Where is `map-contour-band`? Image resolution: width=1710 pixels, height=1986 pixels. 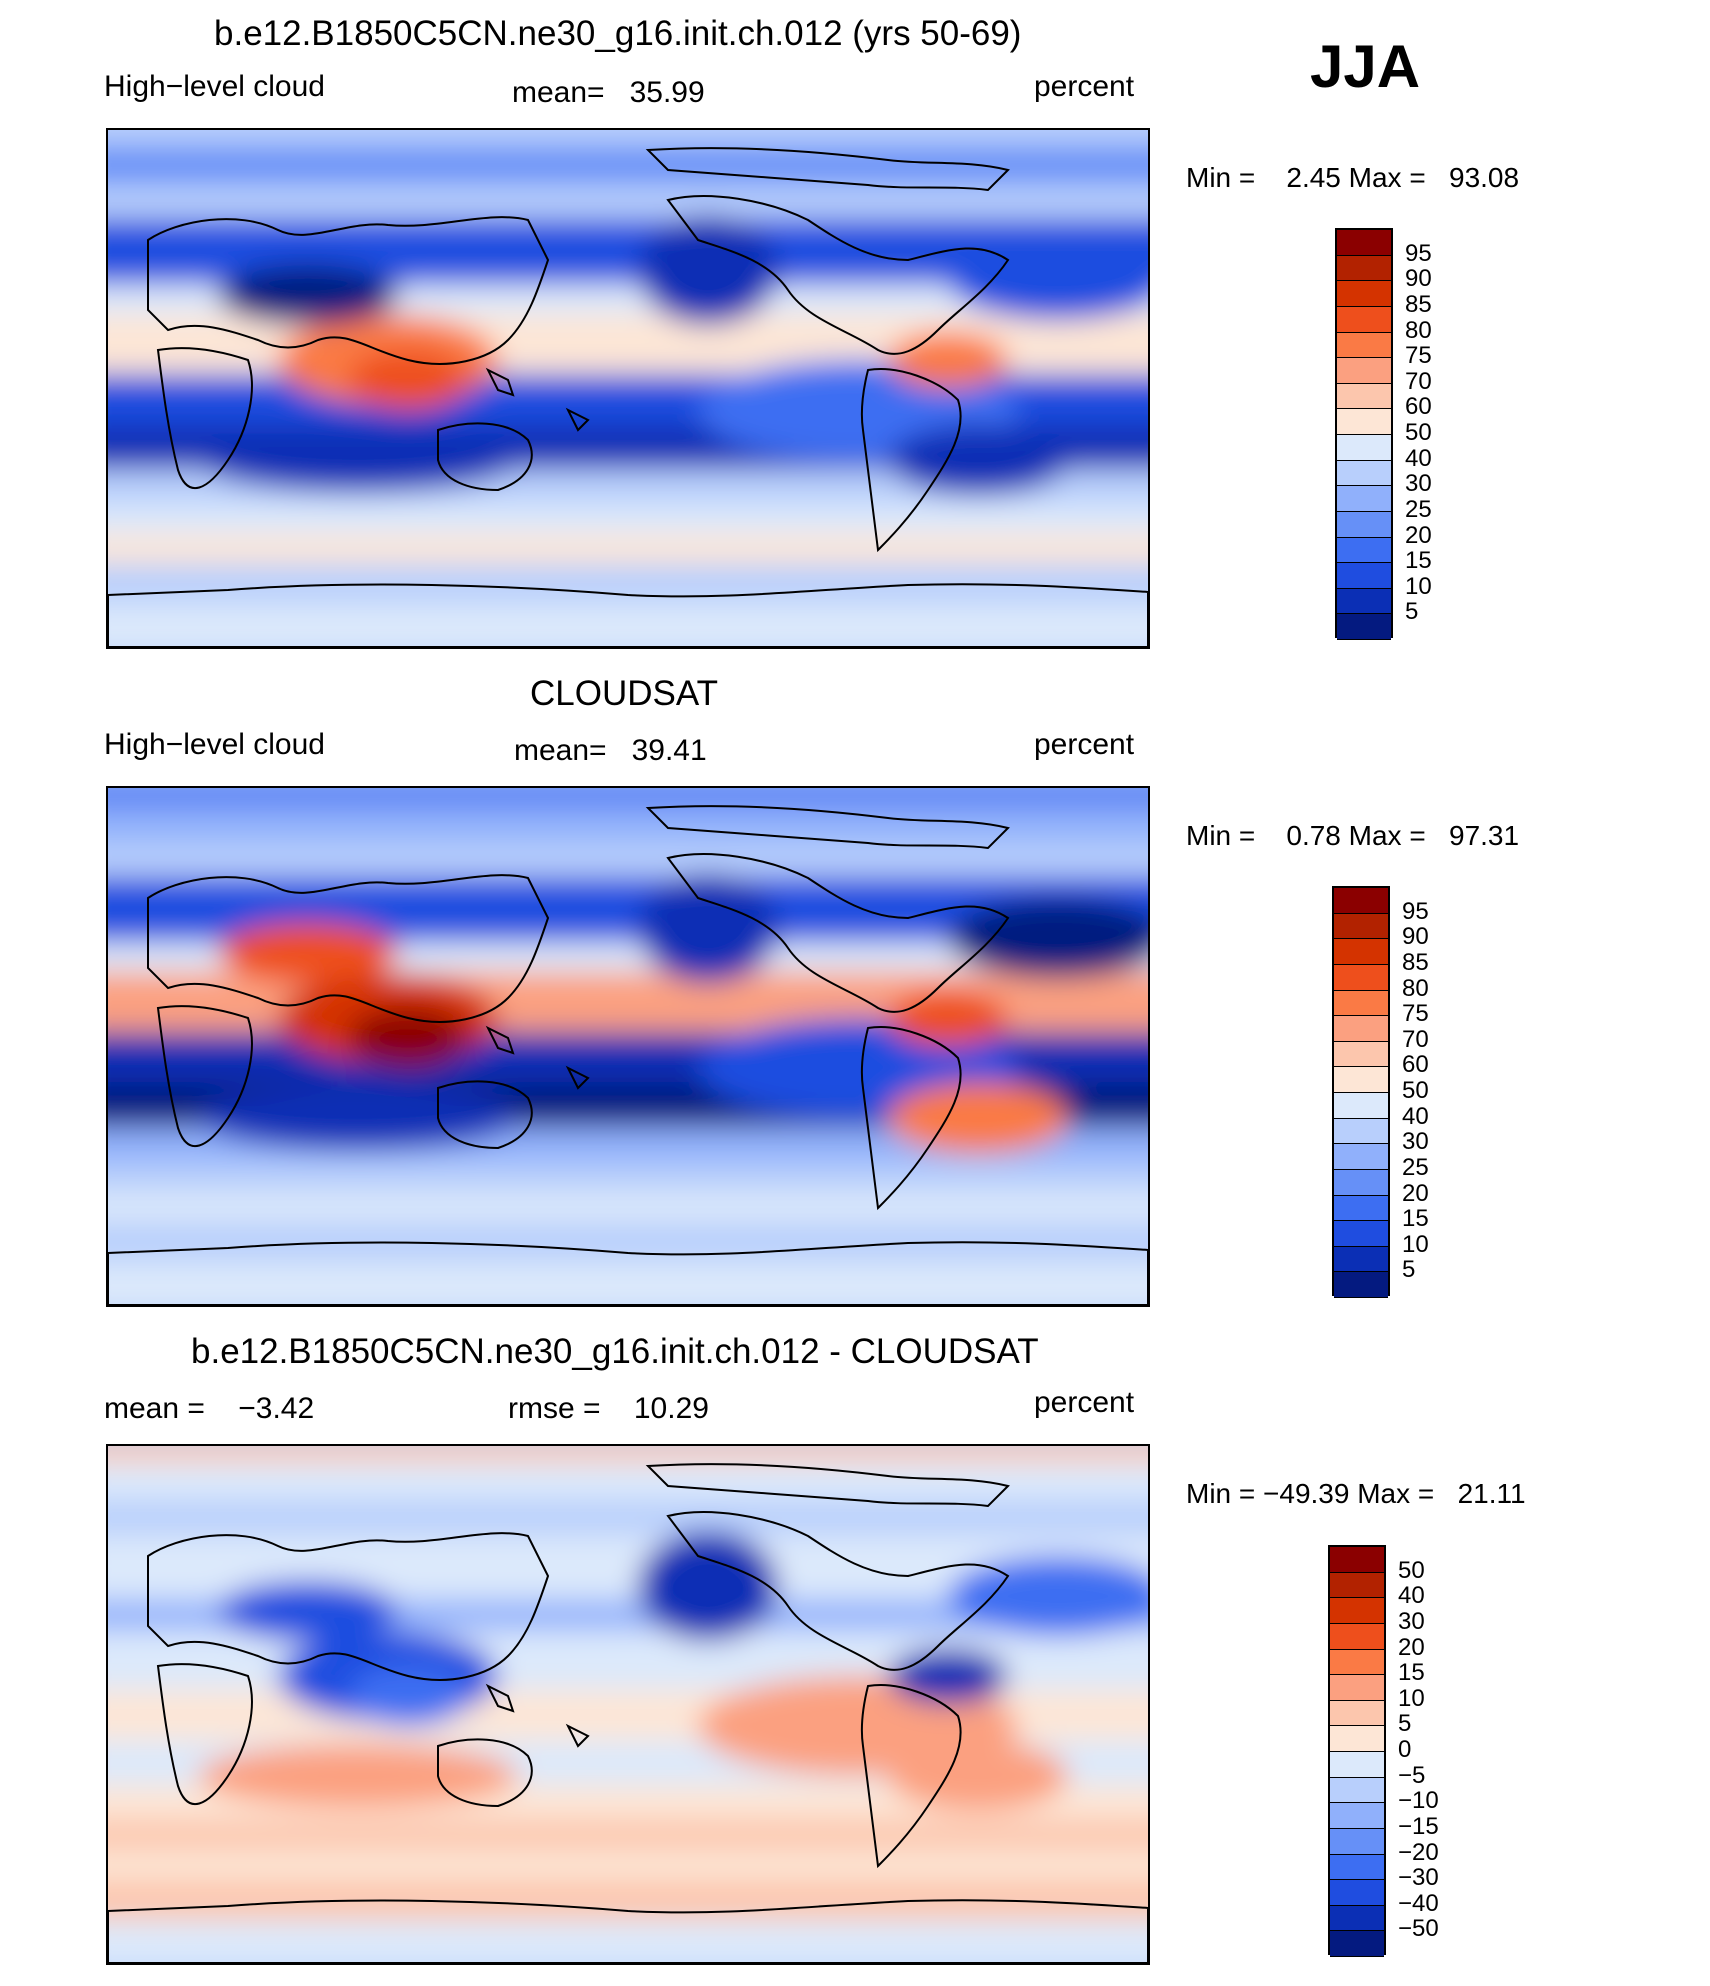 map-contour-band is located at coordinates (628, 1941).